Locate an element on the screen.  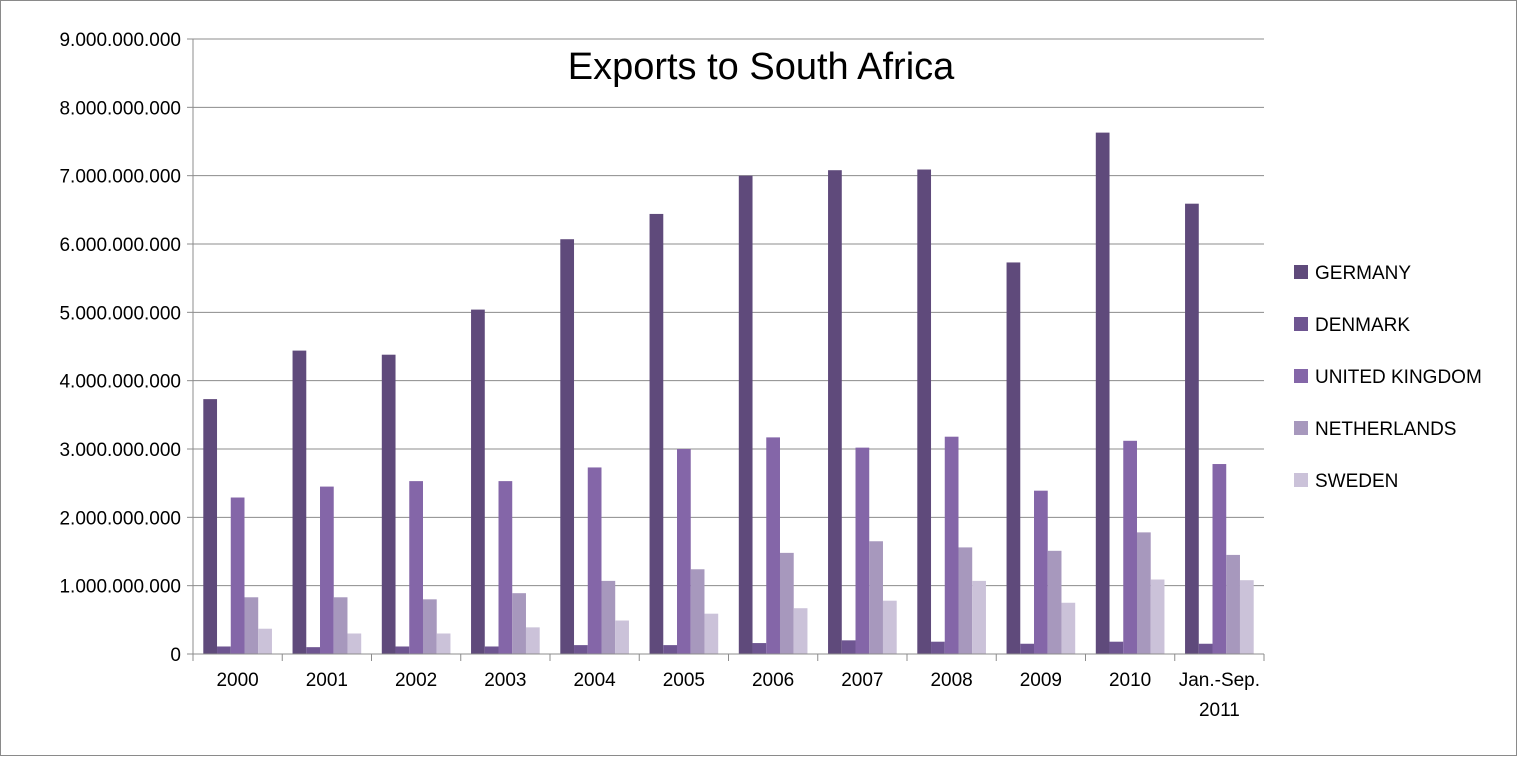
legend-item: DENMARK is located at coordinates (1352, 325).